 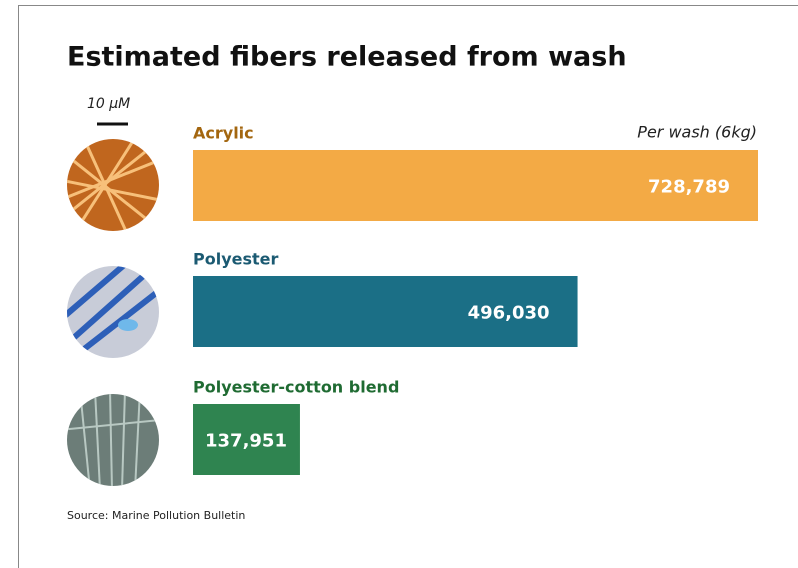 What do you see at coordinates (223, 133) in the screenshot?
I see `category-label: Acrylic` at bounding box center [223, 133].